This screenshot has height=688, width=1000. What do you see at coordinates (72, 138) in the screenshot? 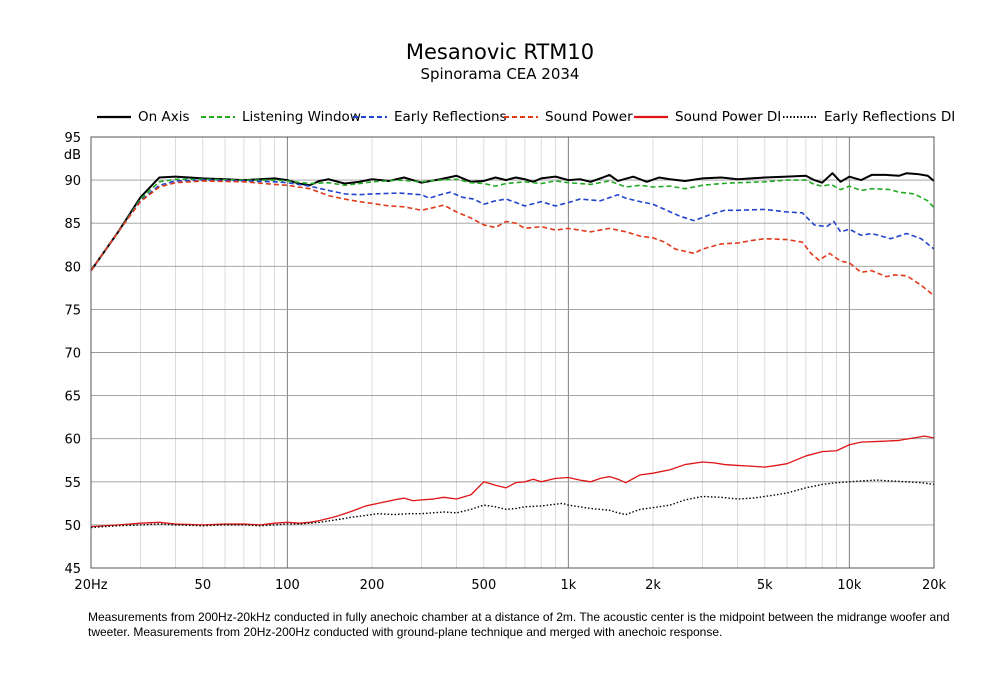
I see `y-tick-label: 95` at bounding box center [72, 138].